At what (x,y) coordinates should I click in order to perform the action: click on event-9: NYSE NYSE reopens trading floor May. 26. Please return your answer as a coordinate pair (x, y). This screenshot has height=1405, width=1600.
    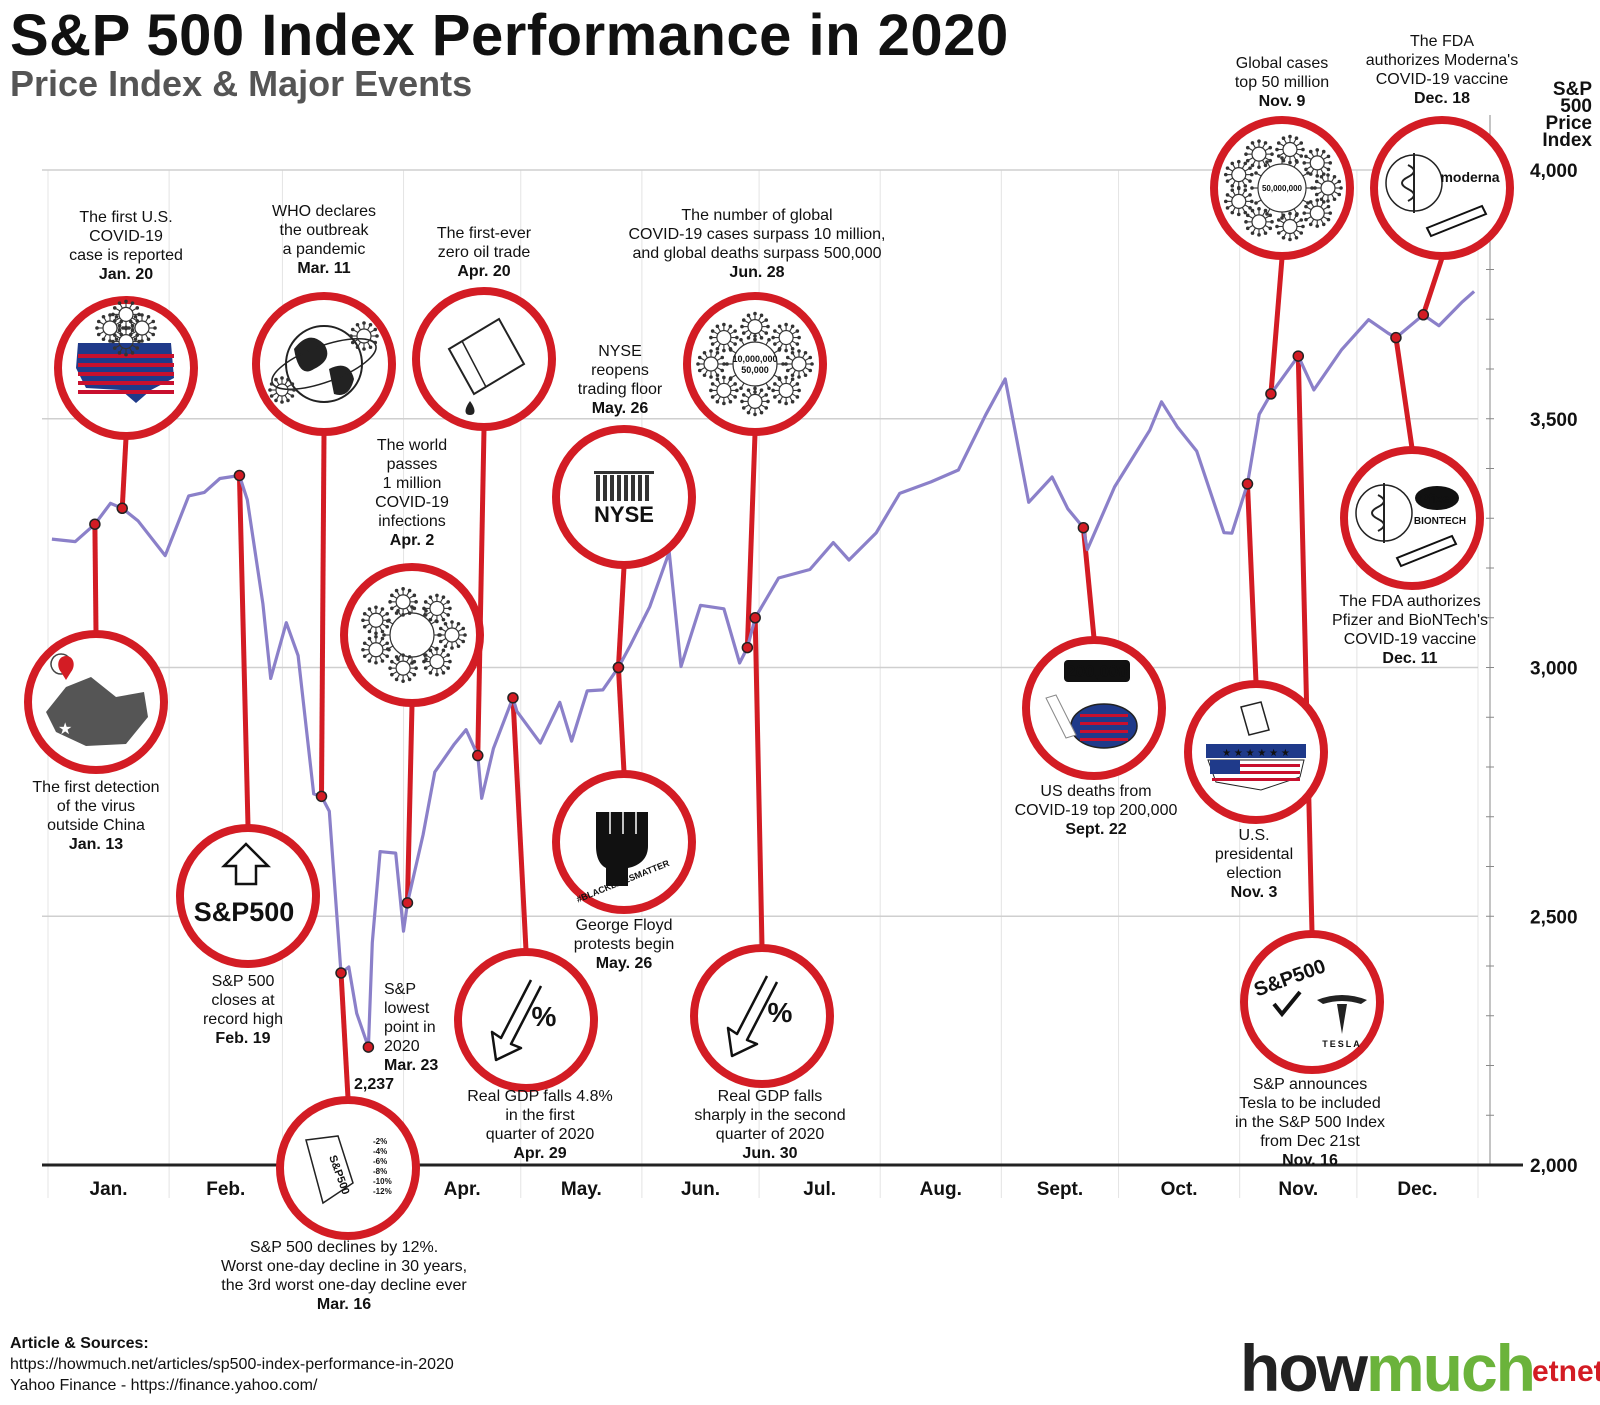
    Looking at the image, I should click on (624, 456).